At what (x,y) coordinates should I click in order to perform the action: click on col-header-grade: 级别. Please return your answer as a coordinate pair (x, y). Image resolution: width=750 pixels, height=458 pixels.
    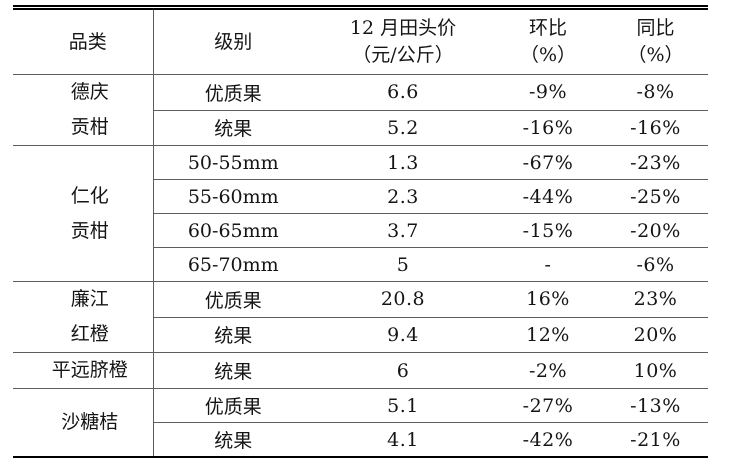
    Looking at the image, I should click on (233, 41).